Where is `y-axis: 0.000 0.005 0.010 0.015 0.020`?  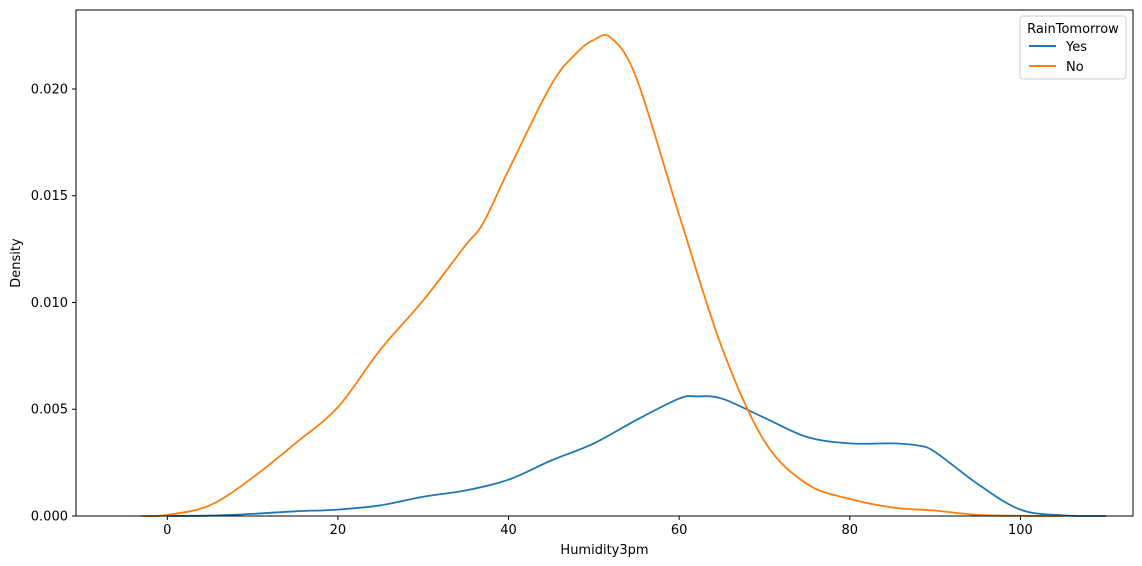 y-axis: 0.000 0.005 0.010 0.015 0.020 is located at coordinates (53, 303).